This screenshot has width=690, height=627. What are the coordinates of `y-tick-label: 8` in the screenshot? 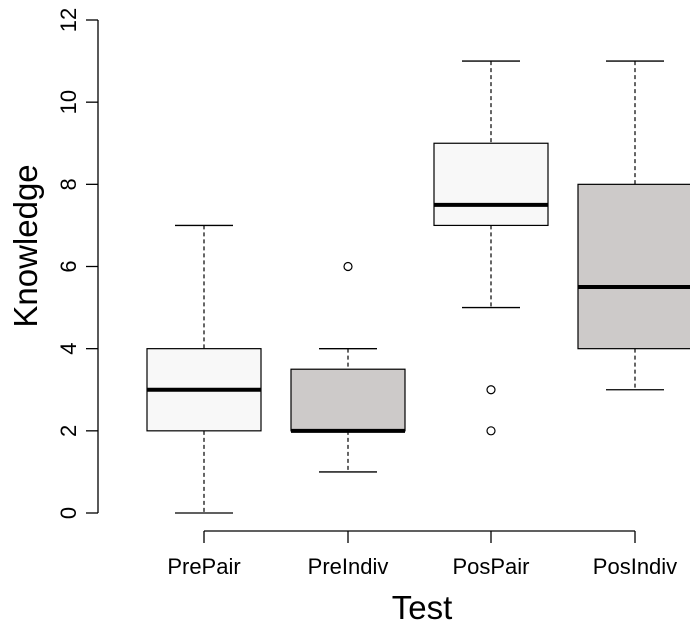 It's located at (68, 184).